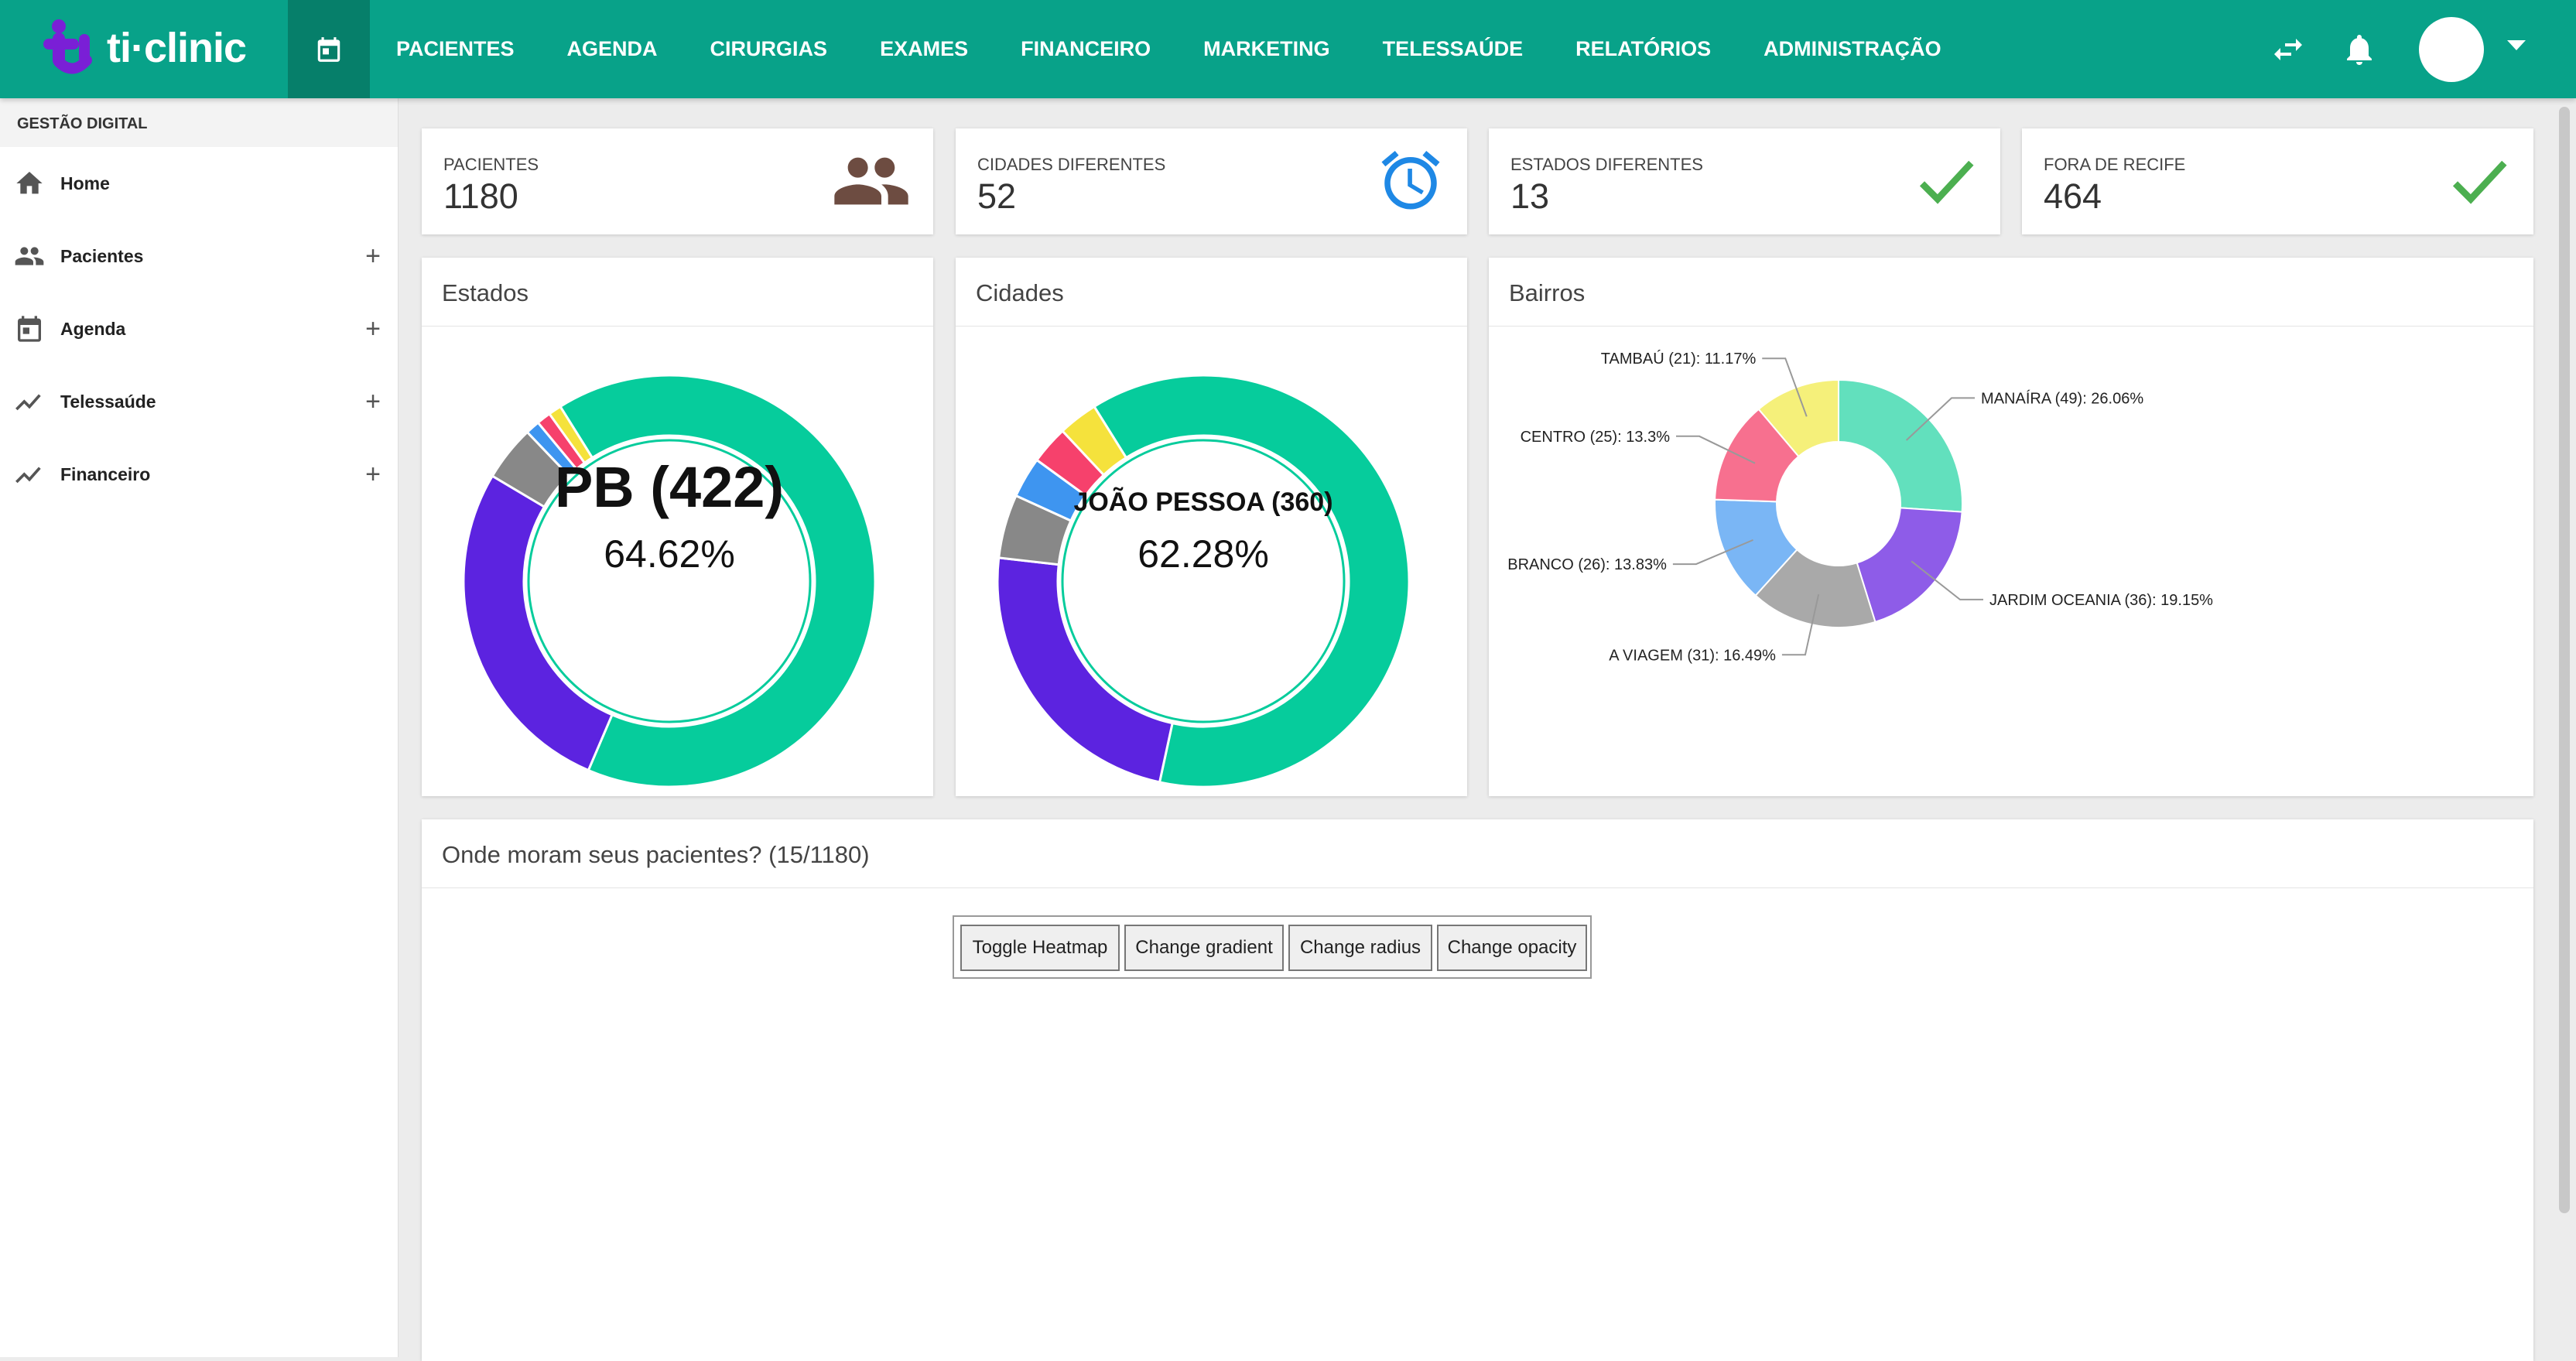 Image resolution: width=2576 pixels, height=1361 pixels. I want to click on stat-label: PACIENTES, so click(491, 164).